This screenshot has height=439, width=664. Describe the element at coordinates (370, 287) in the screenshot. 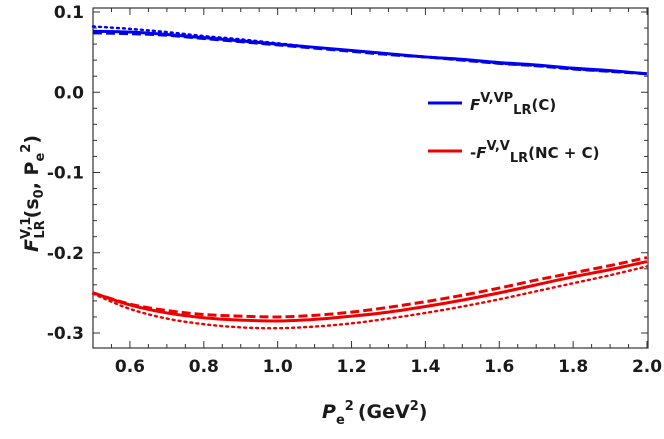

I see `series-line-4-dashed` at that location.